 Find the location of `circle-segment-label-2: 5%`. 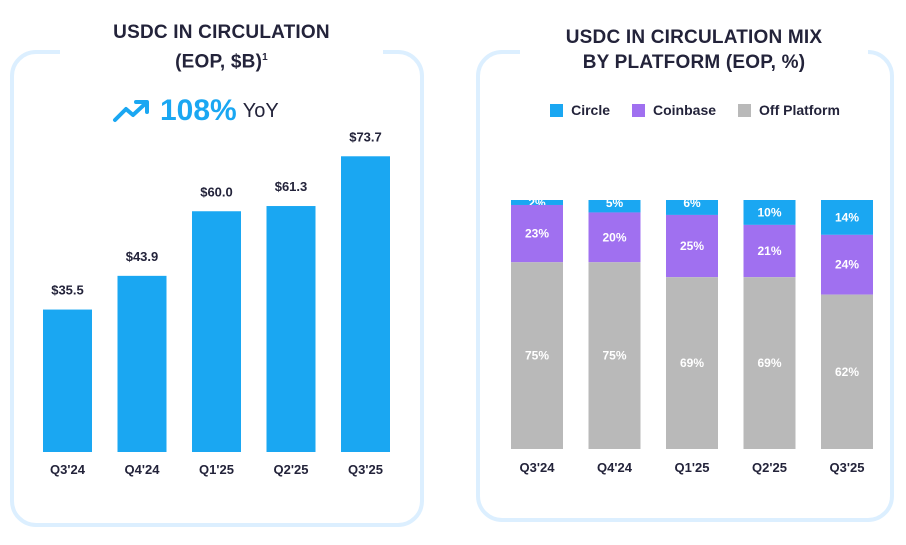

circle-segment-label-2: 5% is located at coordinates (615, 203).